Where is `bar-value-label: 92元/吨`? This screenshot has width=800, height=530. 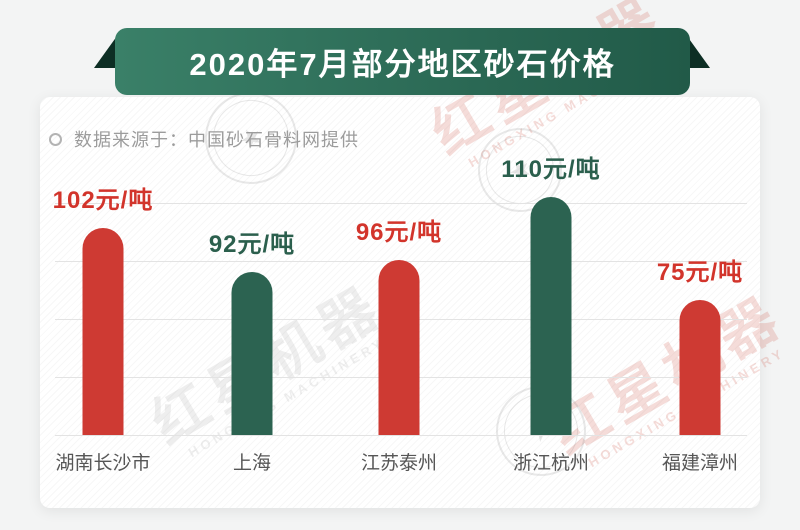
bar-value-label: 92元/吨 is located at coordinates (252, 244).